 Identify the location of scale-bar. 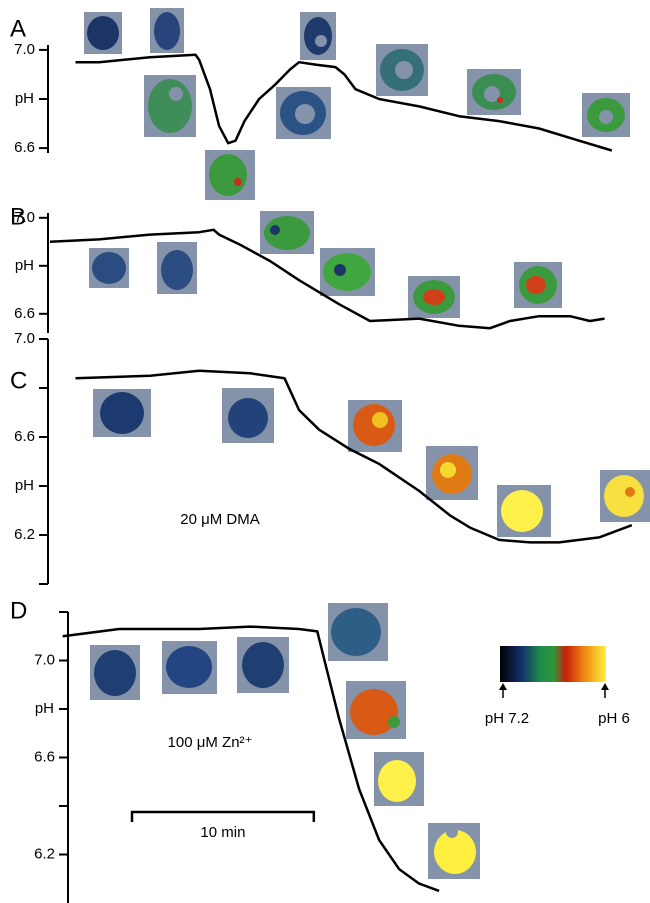
(223, 816).